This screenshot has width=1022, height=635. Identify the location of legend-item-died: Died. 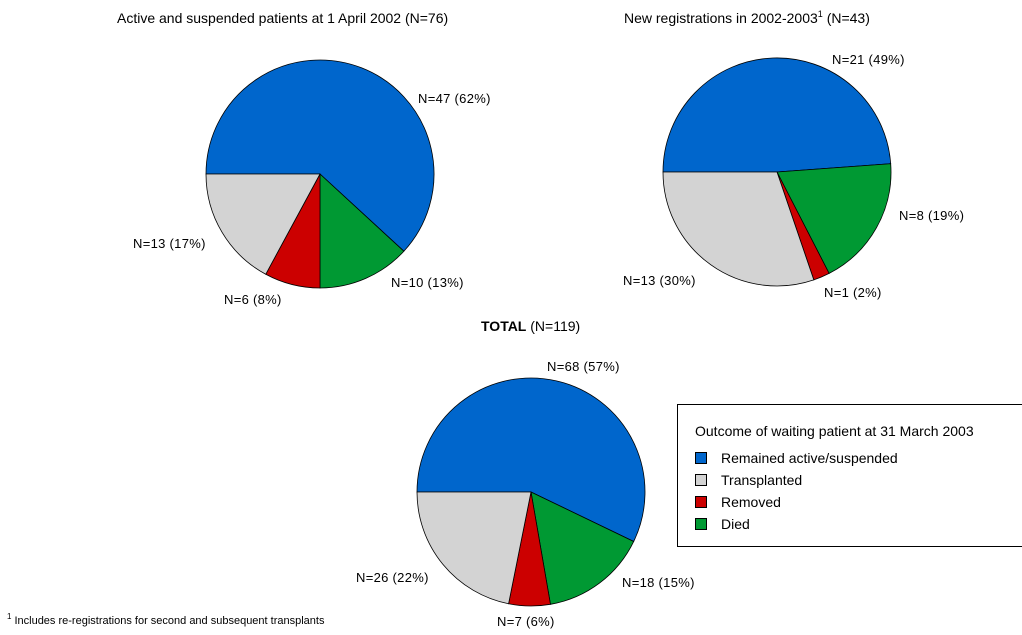
(722, 524).